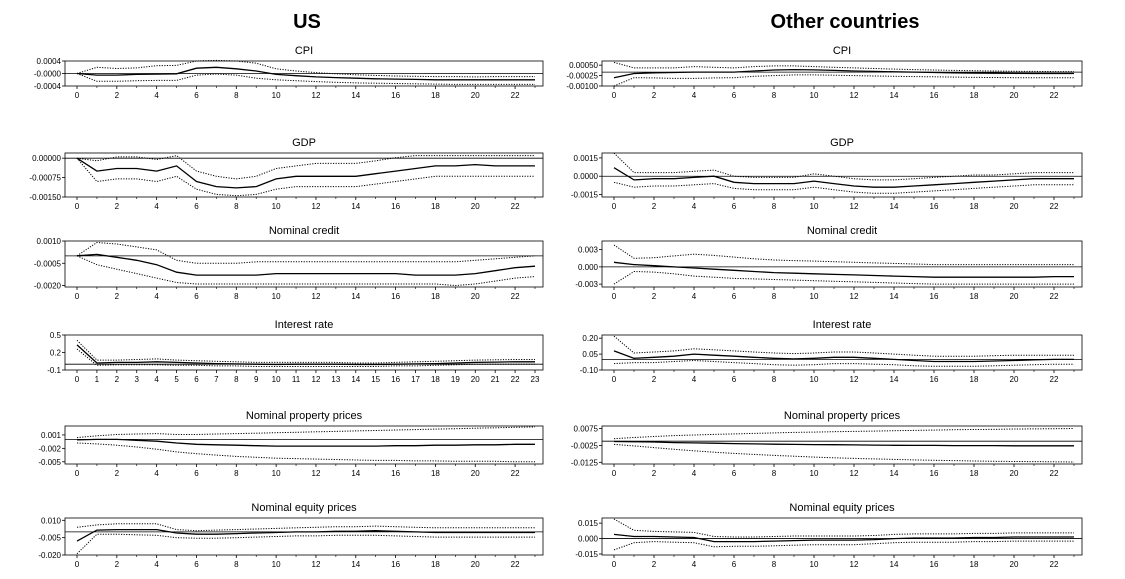 The height and width of the screenshot is (579, 1125). Describe the element at coordinates (694, 564) in the screenshot. I see `panel-other-6-xtick-label-2: 4` at that location.